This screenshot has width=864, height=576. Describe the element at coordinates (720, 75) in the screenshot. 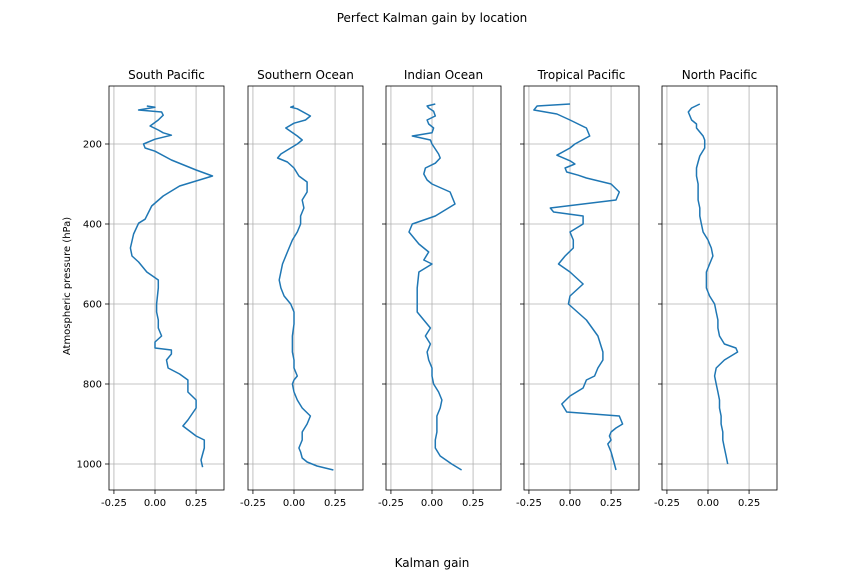

I see `subplot-title: North Pacific` at that location.